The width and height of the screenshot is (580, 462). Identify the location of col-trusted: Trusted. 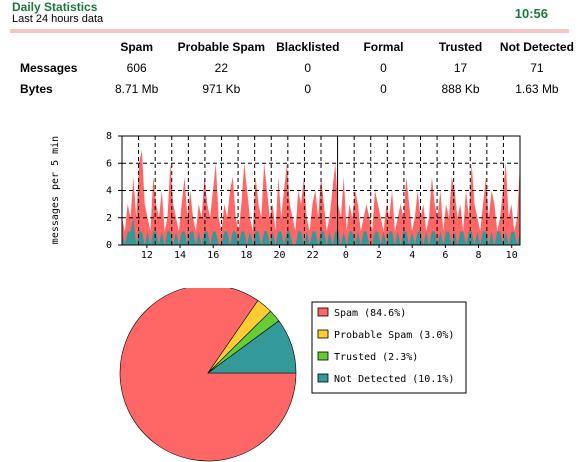
(460, 46).